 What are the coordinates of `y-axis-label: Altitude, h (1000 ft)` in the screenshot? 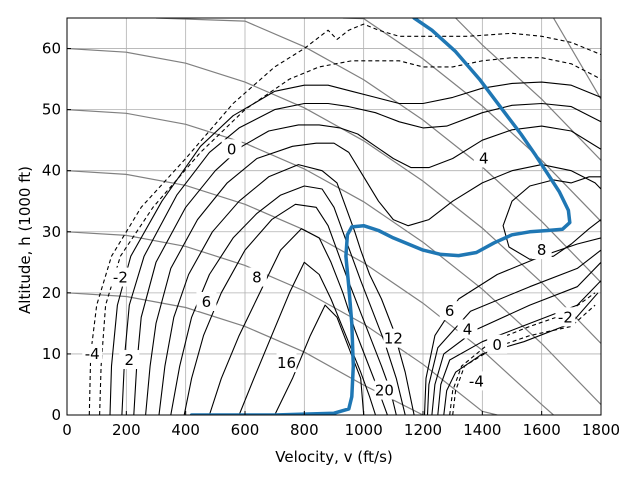 It's located at (25, 240).